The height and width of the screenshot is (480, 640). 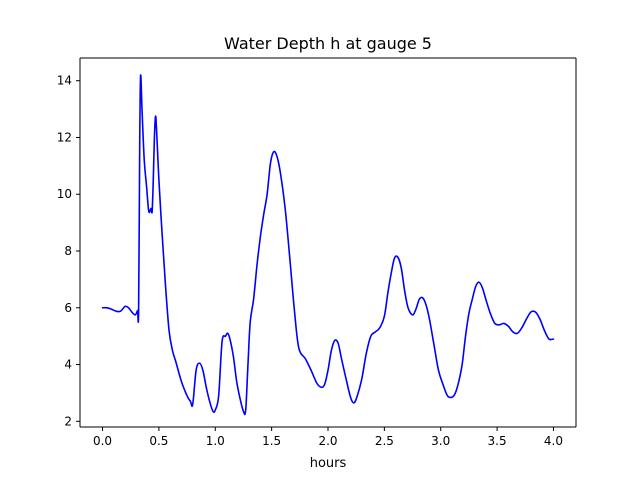 I want to click on y-axis: 2 4 6 8 10 12 14, so click(x=68, y=251).